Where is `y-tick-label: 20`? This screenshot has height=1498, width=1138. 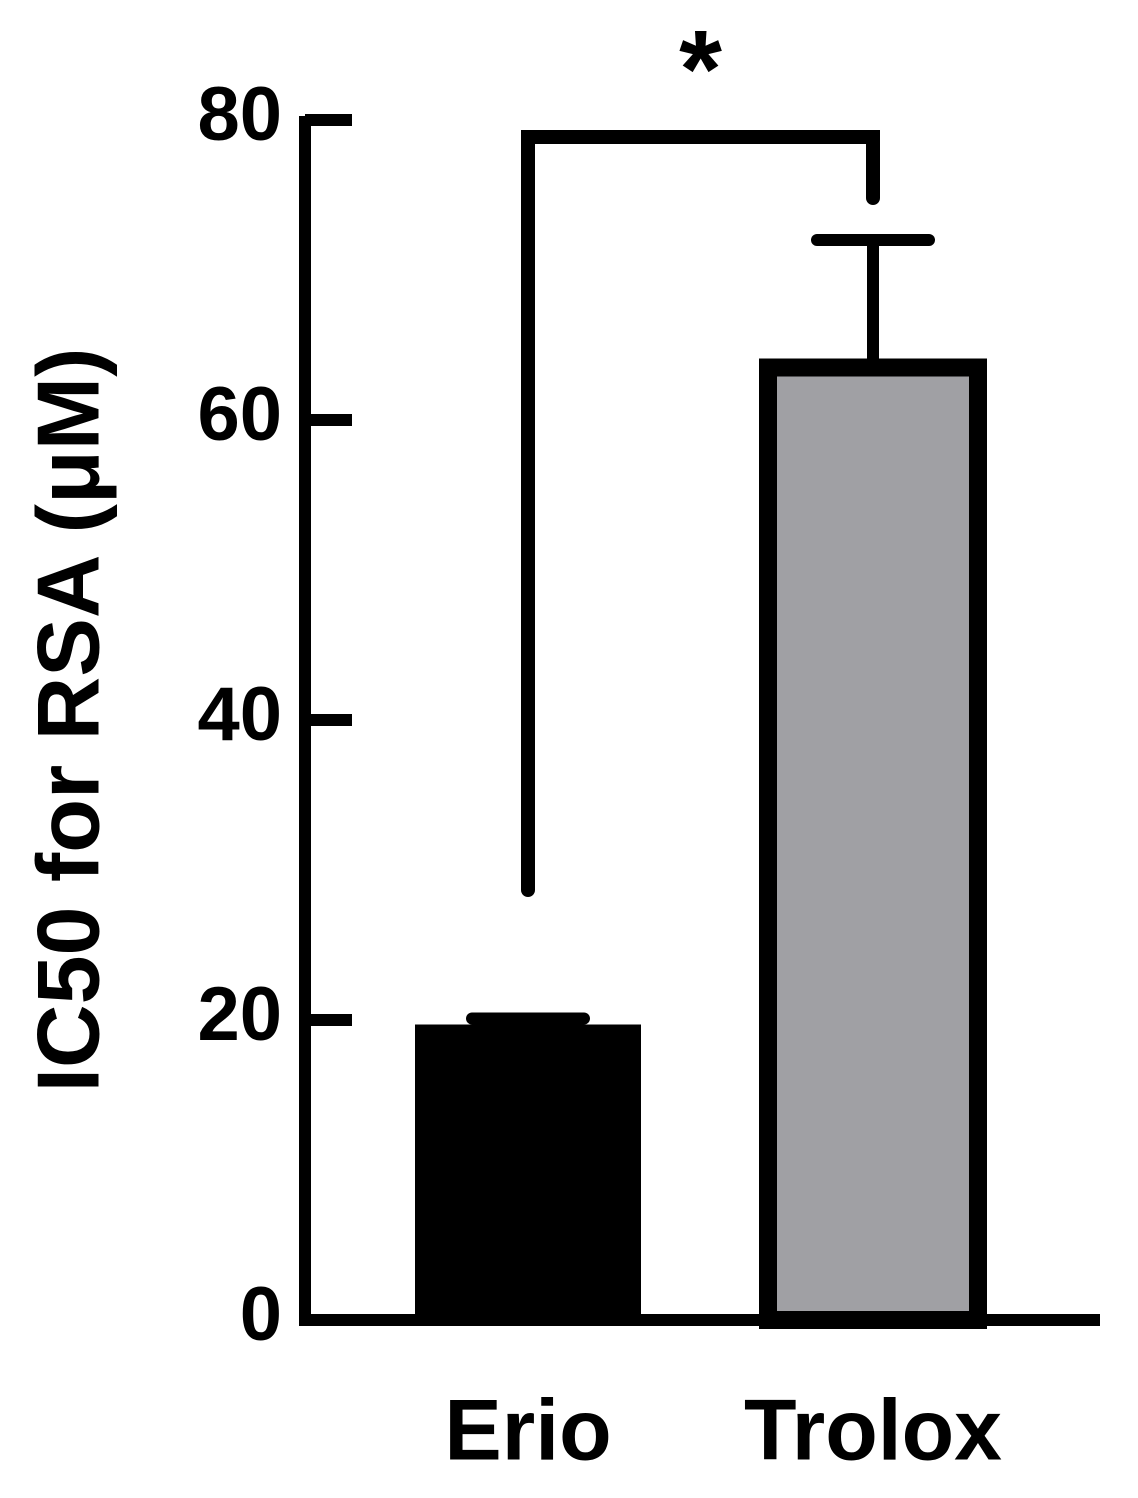 y-tick-label: 20 is located at coordinates (239, 1014).